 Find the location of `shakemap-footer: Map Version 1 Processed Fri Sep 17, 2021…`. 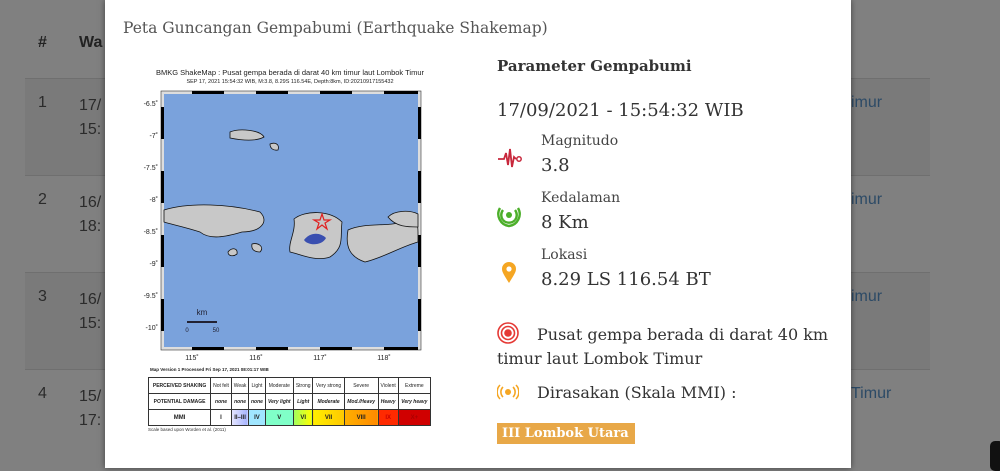

shakemap-footer: Map Version 1 Processed Fri Sep 17, 2021… is located at coordinates (209, 369).